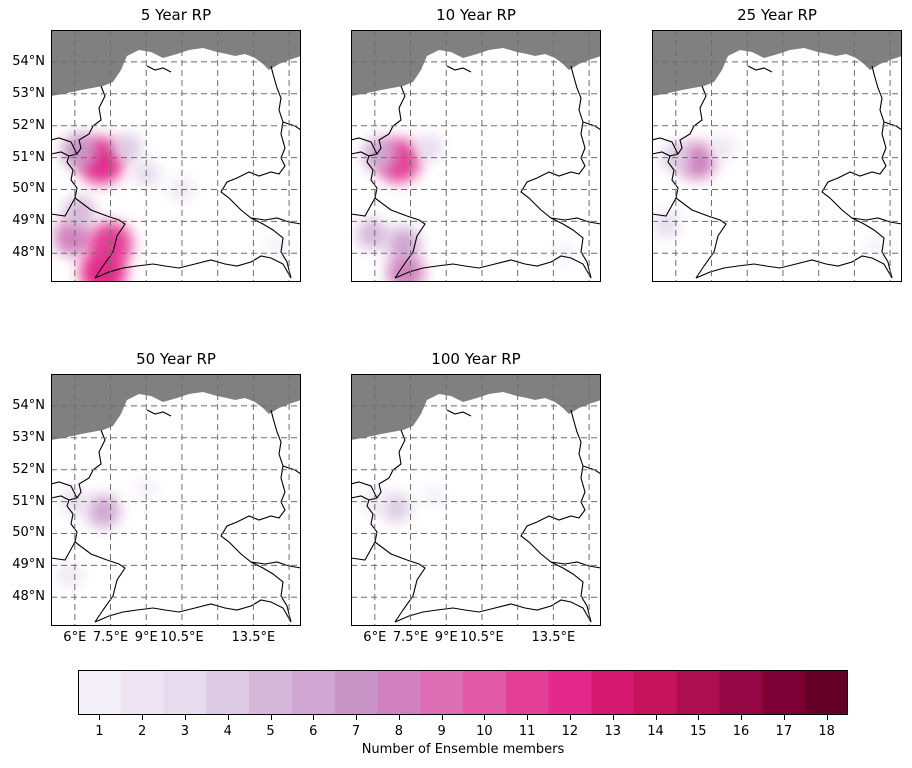 The height and width of the screenshot is (768, 912). Describe the element at coordinates (176, 359) in the screenshot. I see `panel-title: 50 Year RP` at that location.